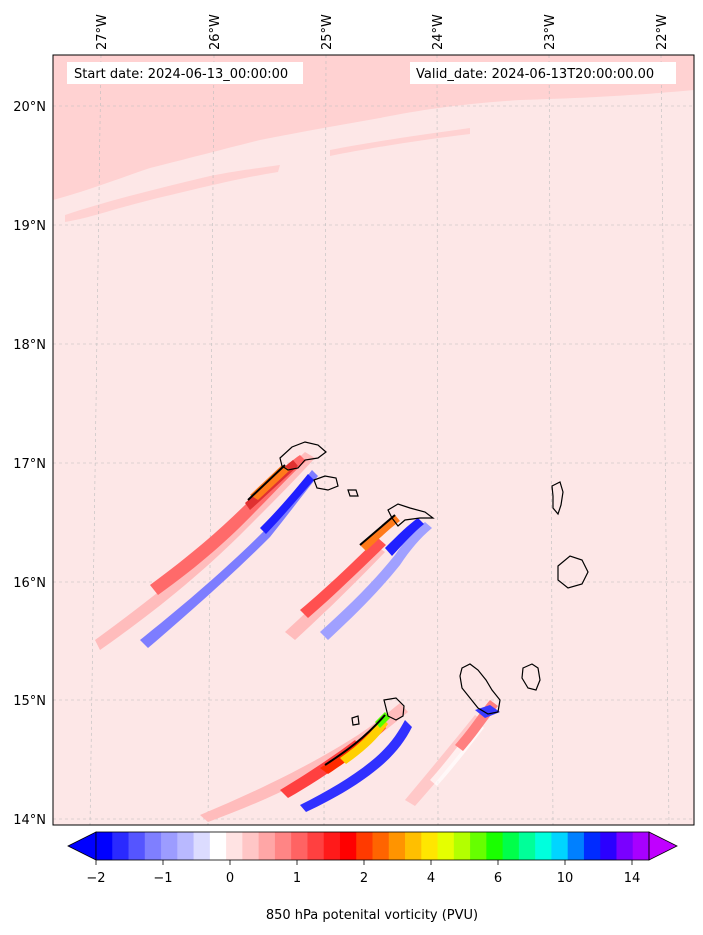 This screenshot has width=703, height=935. Describe the element at coordinates (535, 74) in the screenshot. I see `valid-date-label: Valid_date: 2024-06-13T20:00:00.00` at that location.